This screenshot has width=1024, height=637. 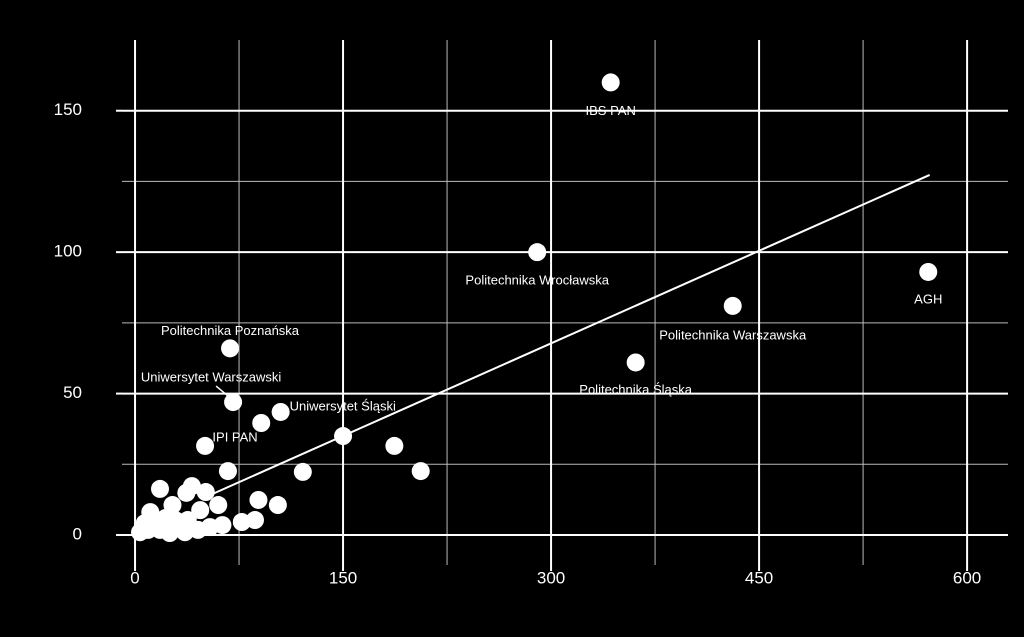 I want to click on point-label: AGH, so click(x=928, y=298).